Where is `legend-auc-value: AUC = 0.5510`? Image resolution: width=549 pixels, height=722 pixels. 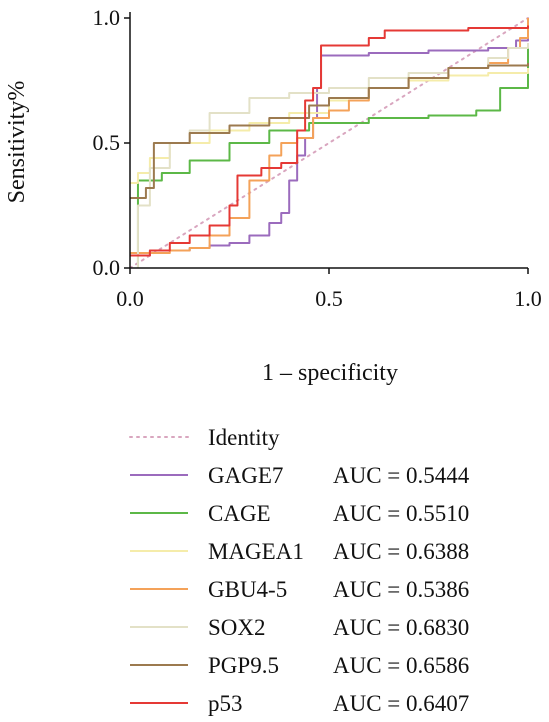 legend-auc-value: AUC = 0.5510 is located at coordinates (401, 513).